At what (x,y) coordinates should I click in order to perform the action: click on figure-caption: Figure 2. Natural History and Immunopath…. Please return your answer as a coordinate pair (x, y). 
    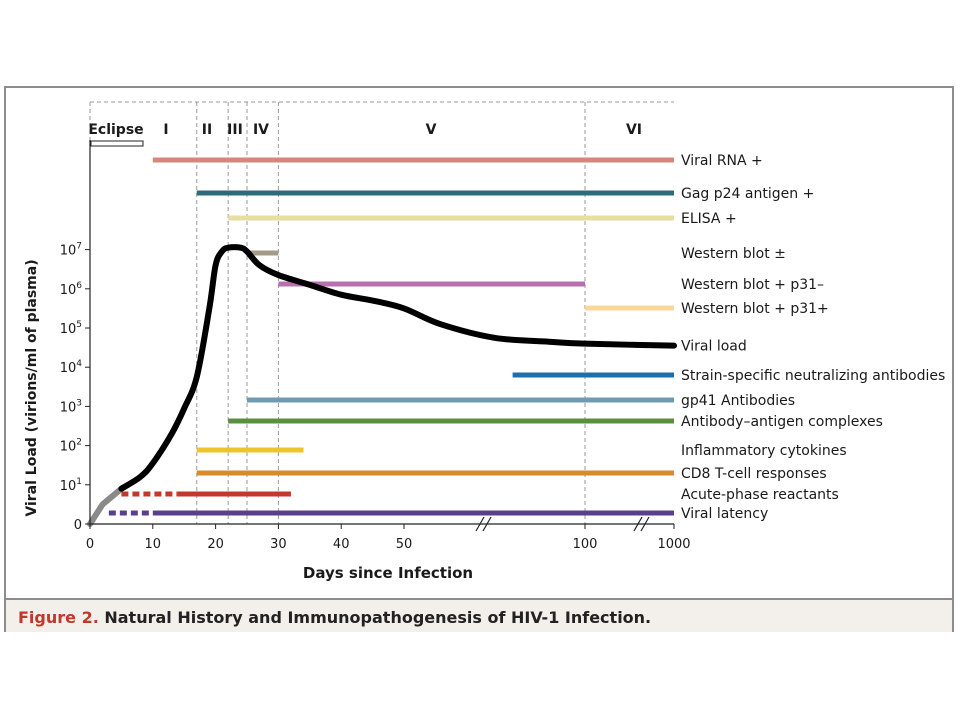
    Looking at the image, I should click on (334, 617).